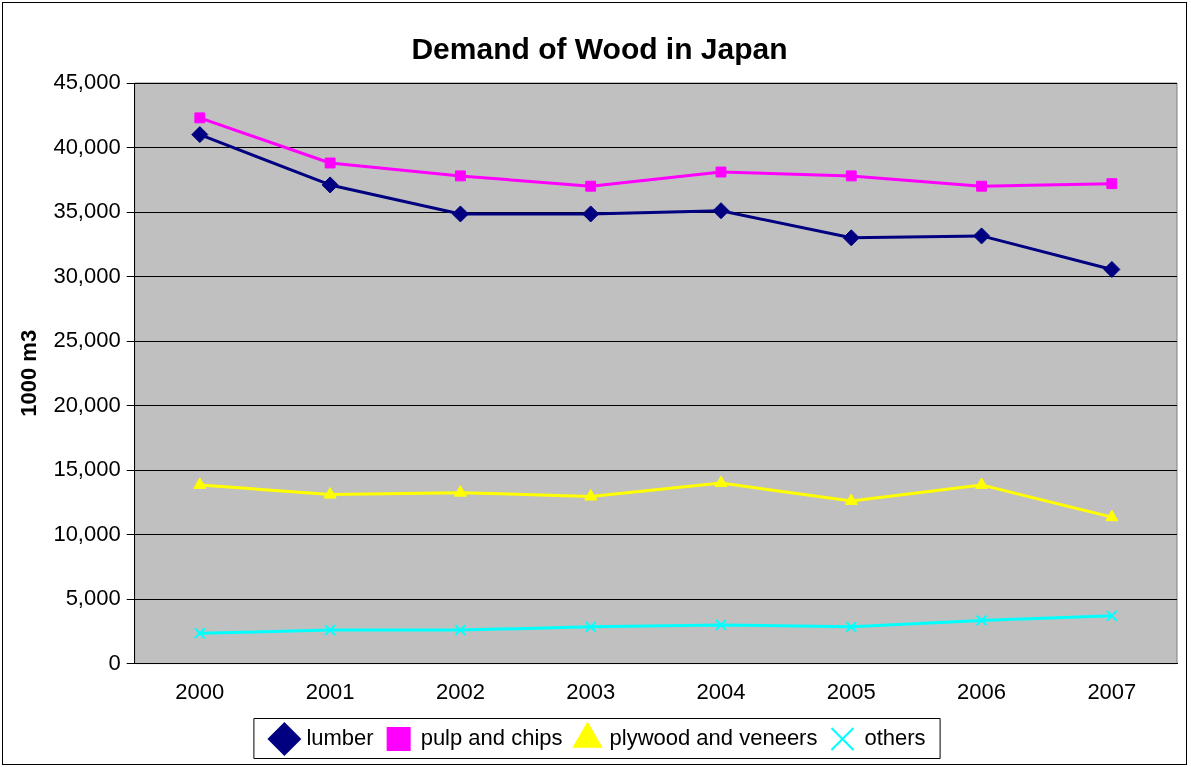 This screenshot has height=767, width=1191. What do you see at coordinates (330, 691) in the screenshot?
I see `x-tick-label: 2001` at bounding box center [330, 691].